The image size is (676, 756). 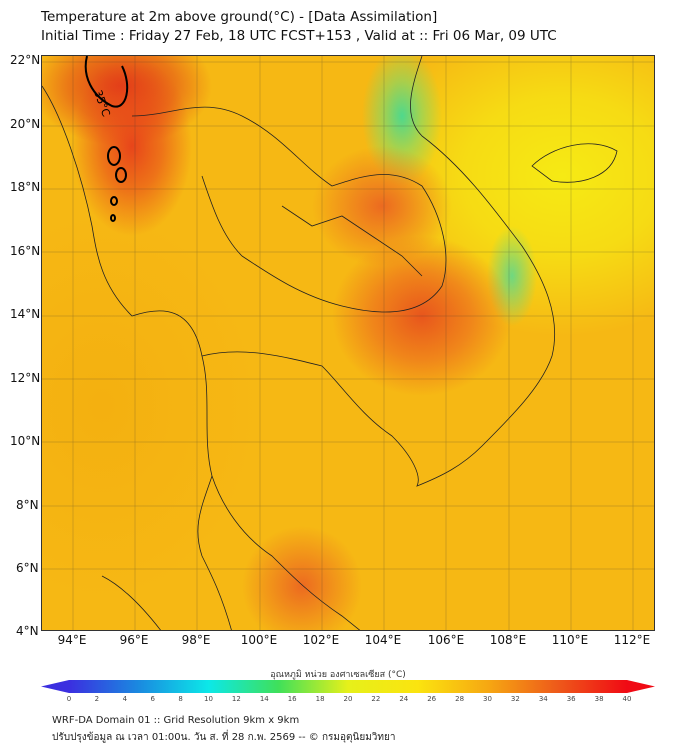 I want to click on lat-label: 6°N, so click(x=27, y=568).